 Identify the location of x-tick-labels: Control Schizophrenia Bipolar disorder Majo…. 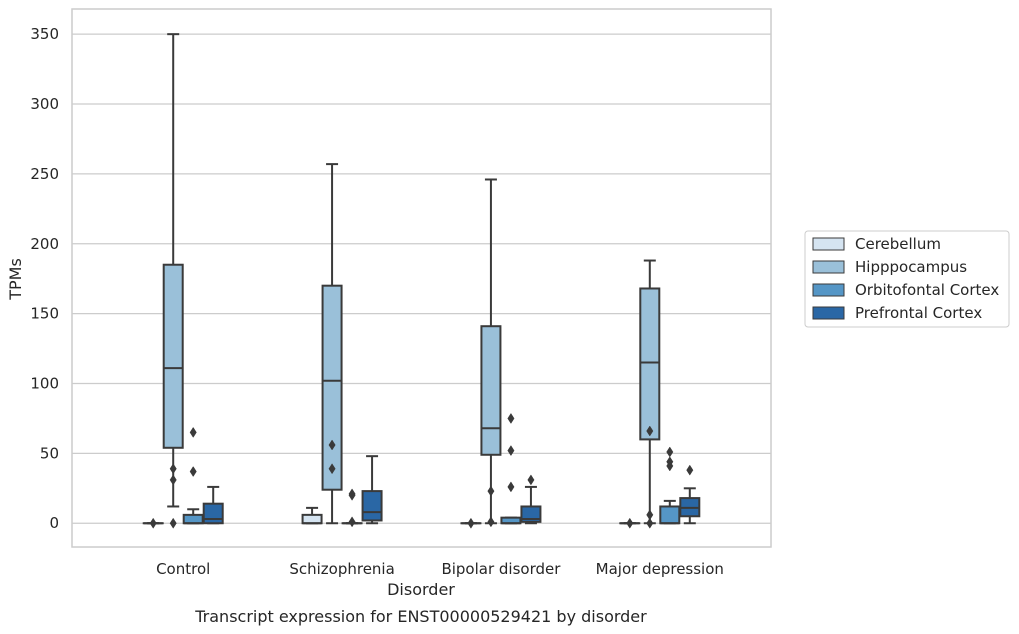
(440, 569).